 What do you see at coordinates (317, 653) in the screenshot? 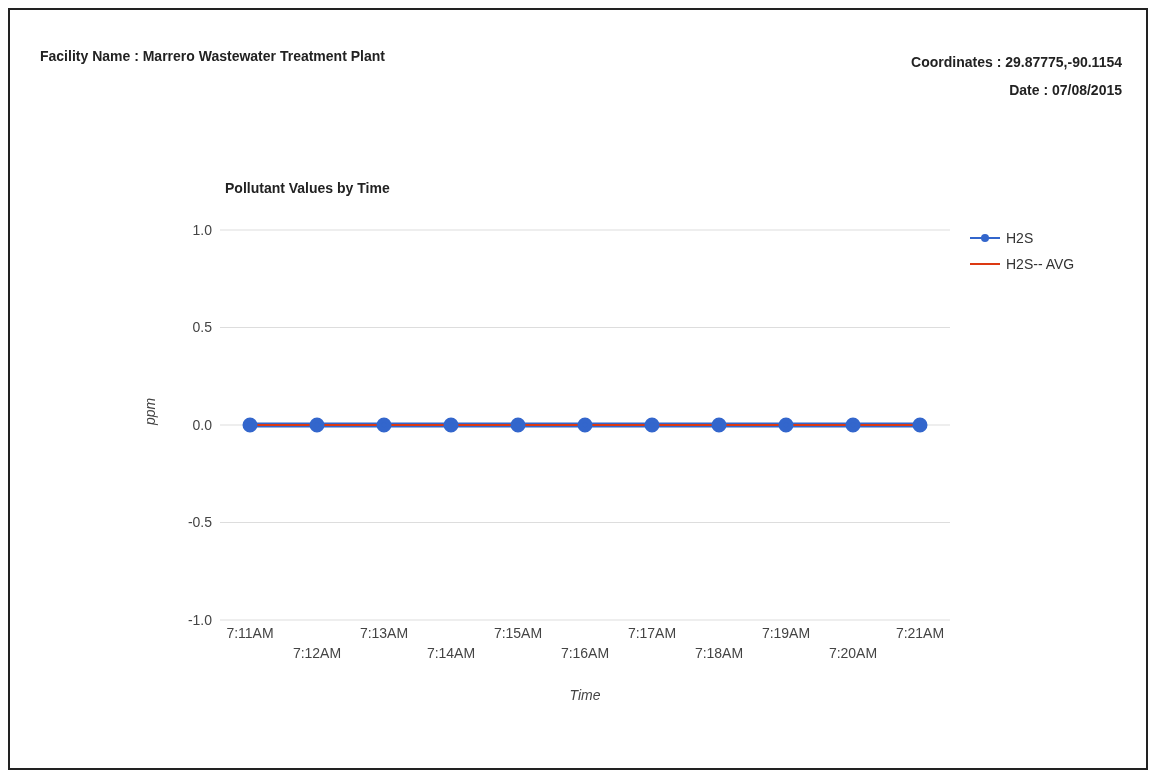
I see `x-tick-label: 7:12AM` at bounding box center [317, 653].